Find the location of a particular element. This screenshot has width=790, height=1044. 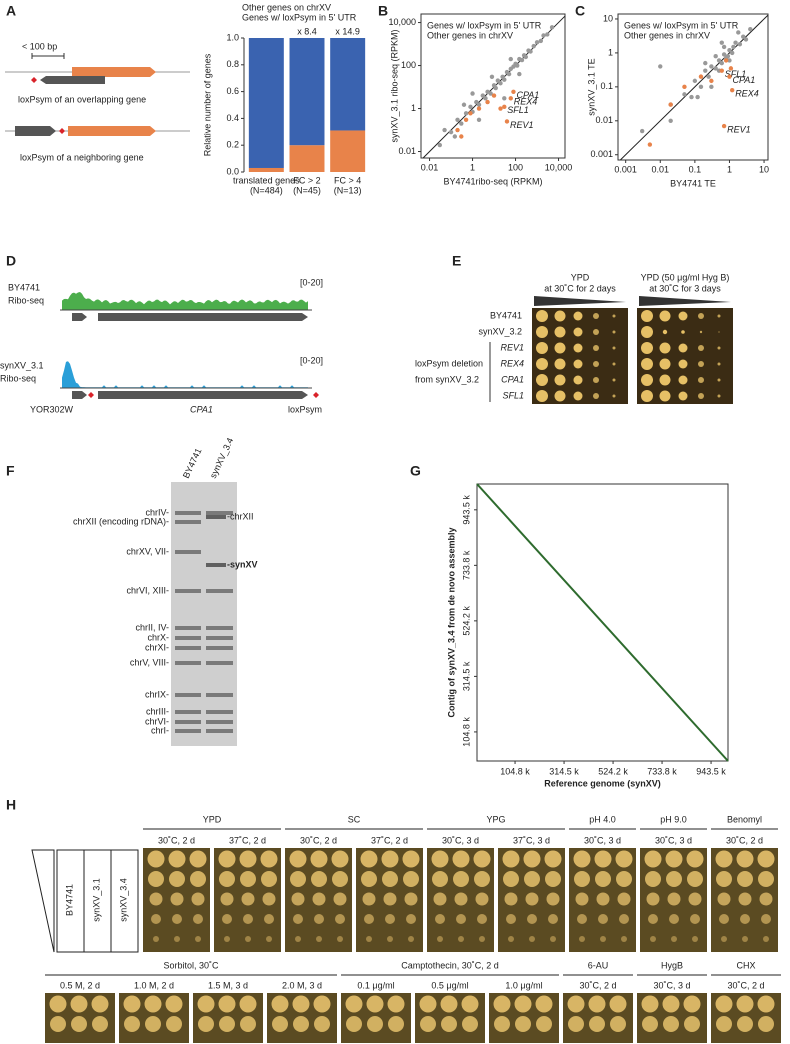

annotation: x 8.4 is located at coordinates (307, 31).